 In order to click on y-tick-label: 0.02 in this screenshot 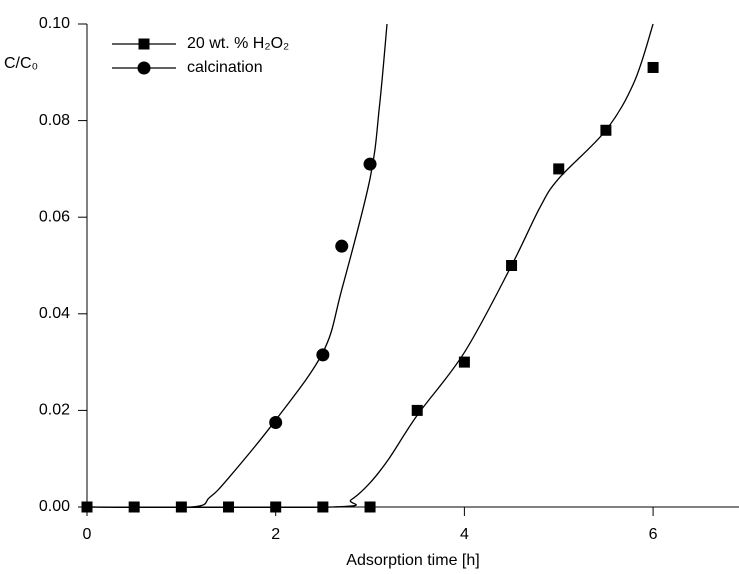, I will do `click(54, 410)`.